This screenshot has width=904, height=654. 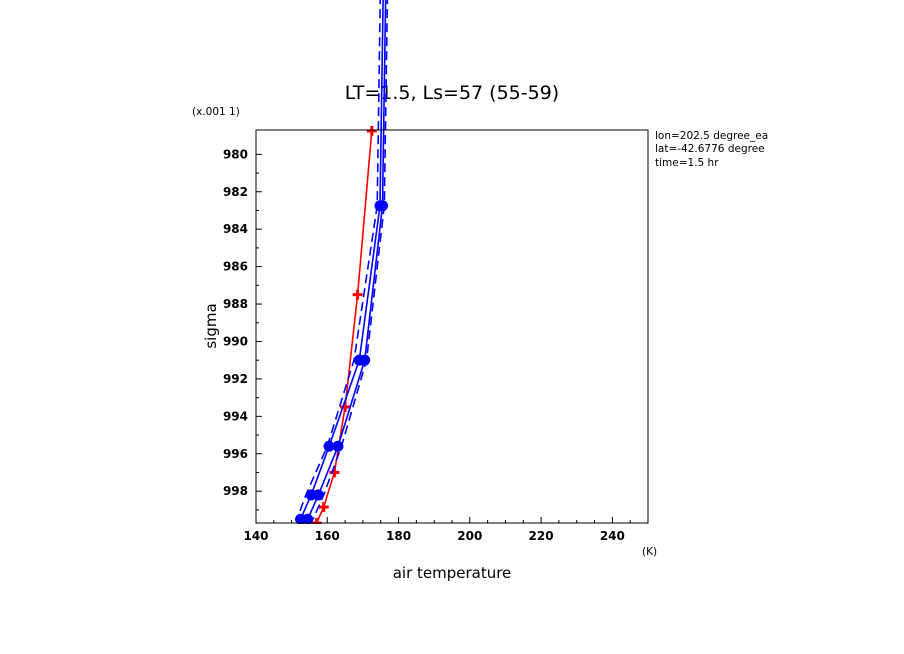 I want to click on y-tick-label: 998, so click(x=235, y=491).